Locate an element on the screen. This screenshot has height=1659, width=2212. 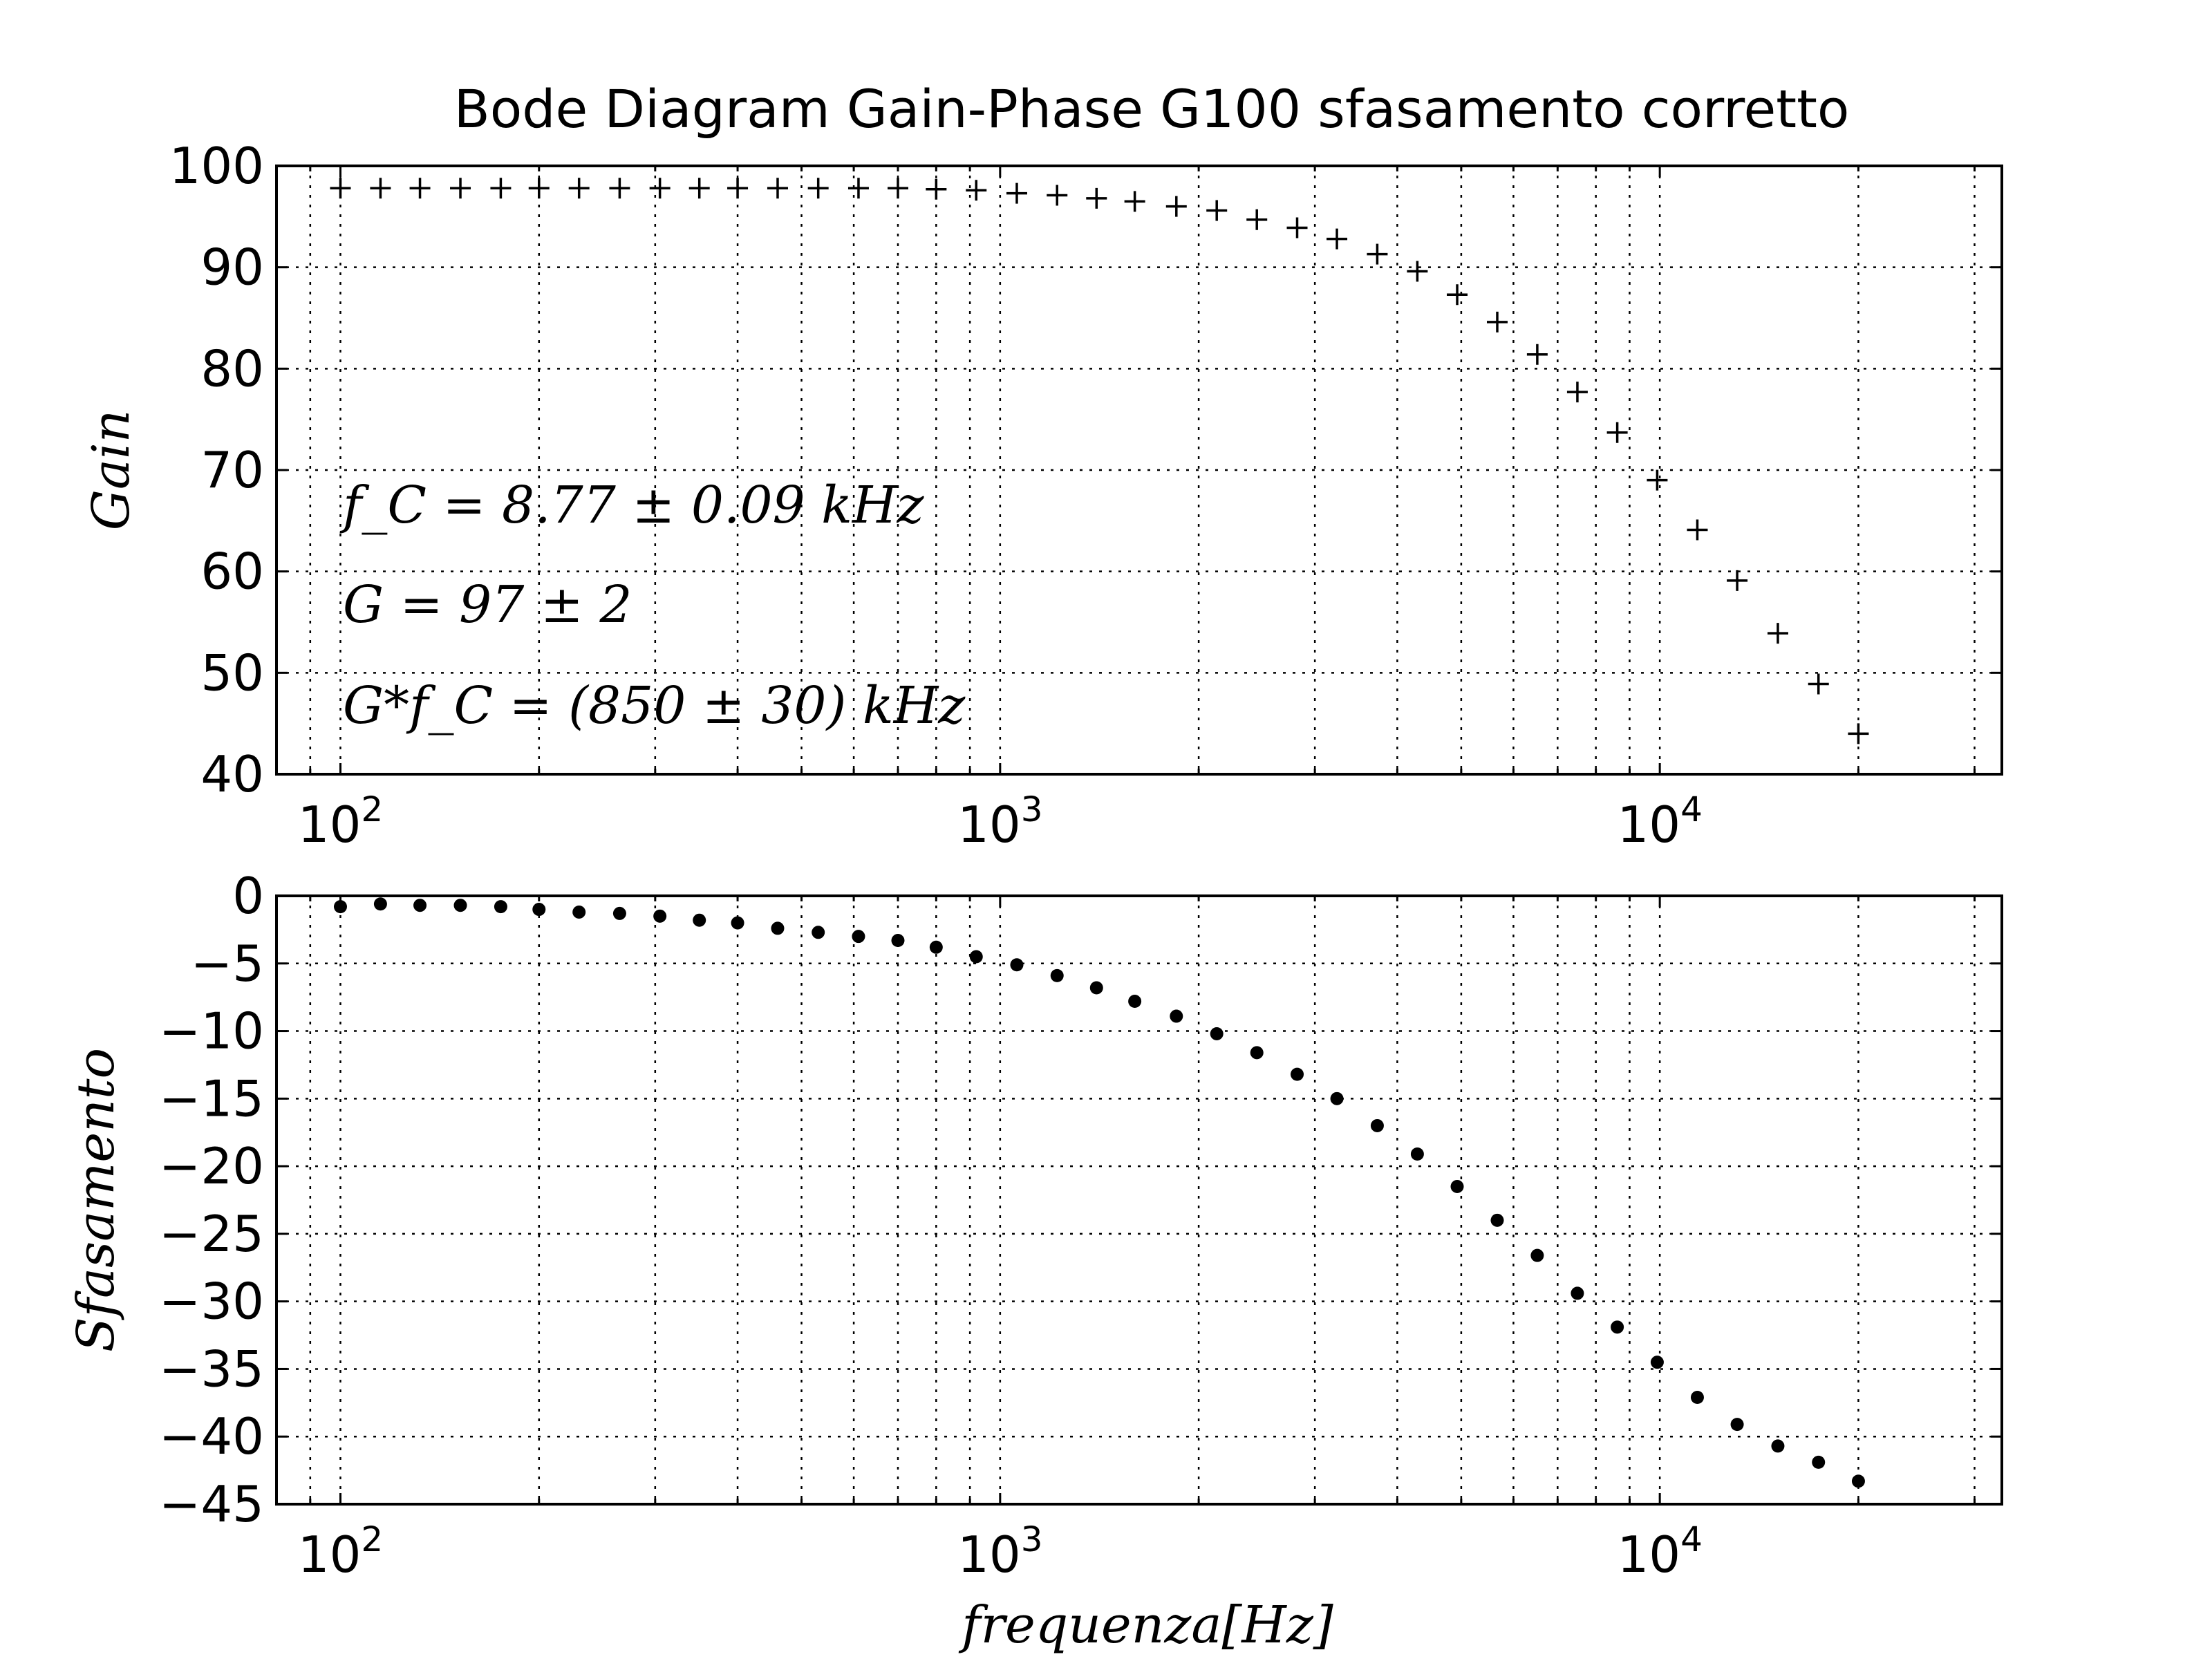
gain-ylabel: Gain is located at coordinates (111, 470).